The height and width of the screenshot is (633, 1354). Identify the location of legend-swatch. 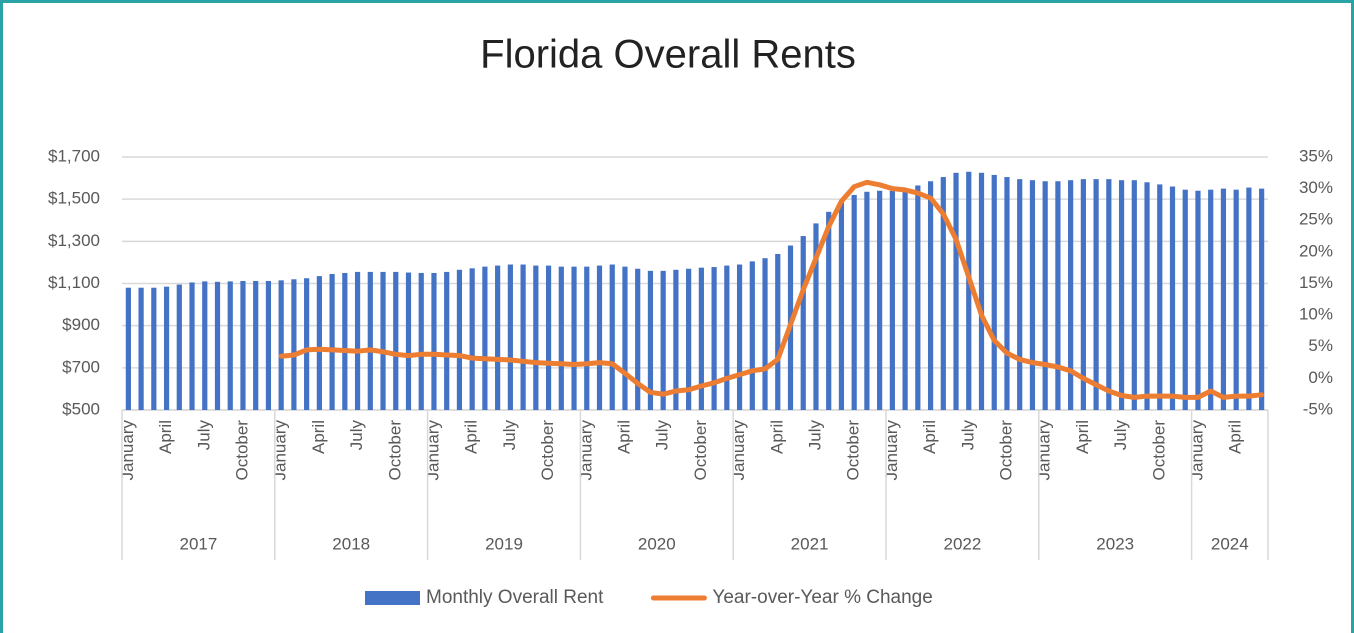
(392, 598).